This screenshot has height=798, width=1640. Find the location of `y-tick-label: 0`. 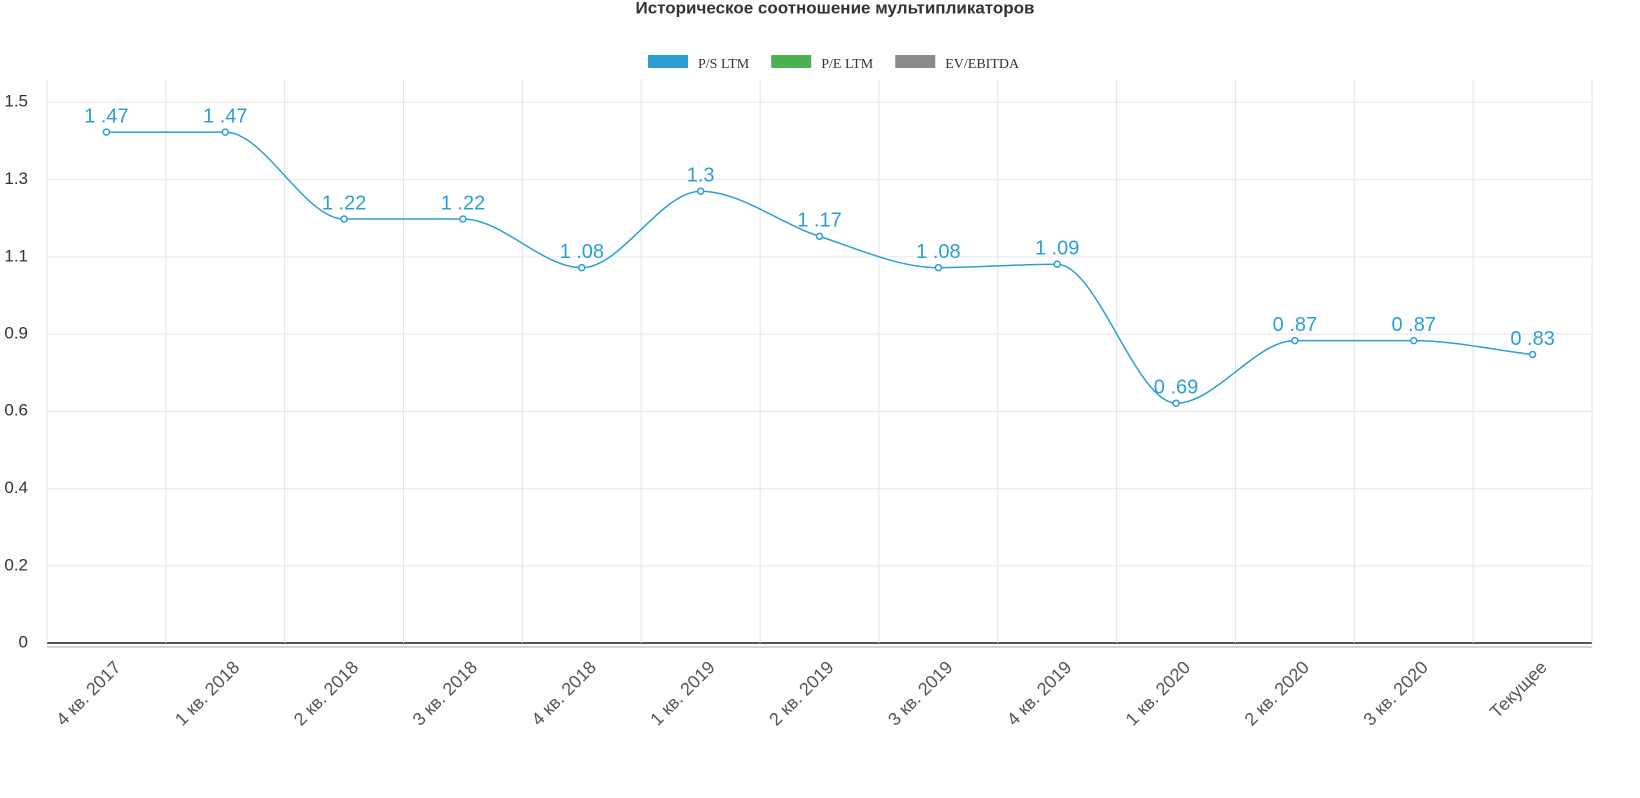

y-tick-label: 0 is located at coordinates (23, 641).